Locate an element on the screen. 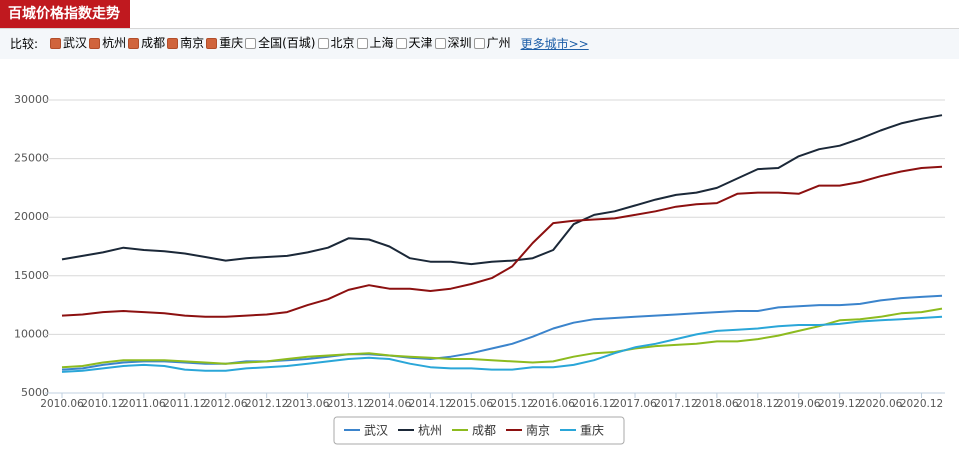 This screenshot has height=462, width=959. x-tick-label: 2010.06 is located at coordinates (62, 404).